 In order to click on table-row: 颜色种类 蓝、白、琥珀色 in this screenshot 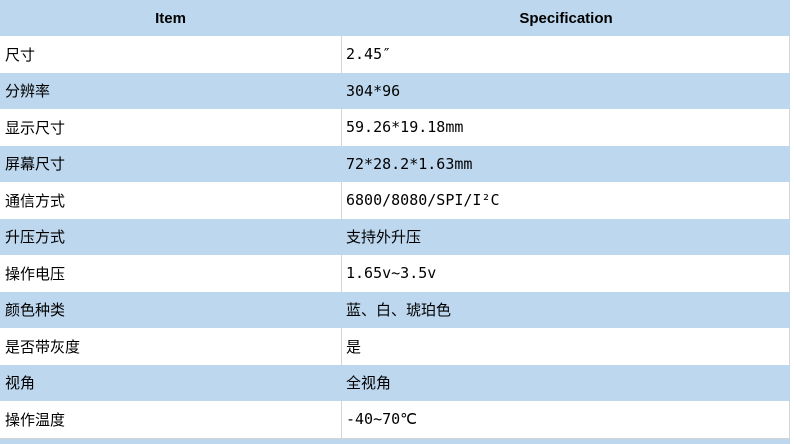, I will do `click(395, 309)`.